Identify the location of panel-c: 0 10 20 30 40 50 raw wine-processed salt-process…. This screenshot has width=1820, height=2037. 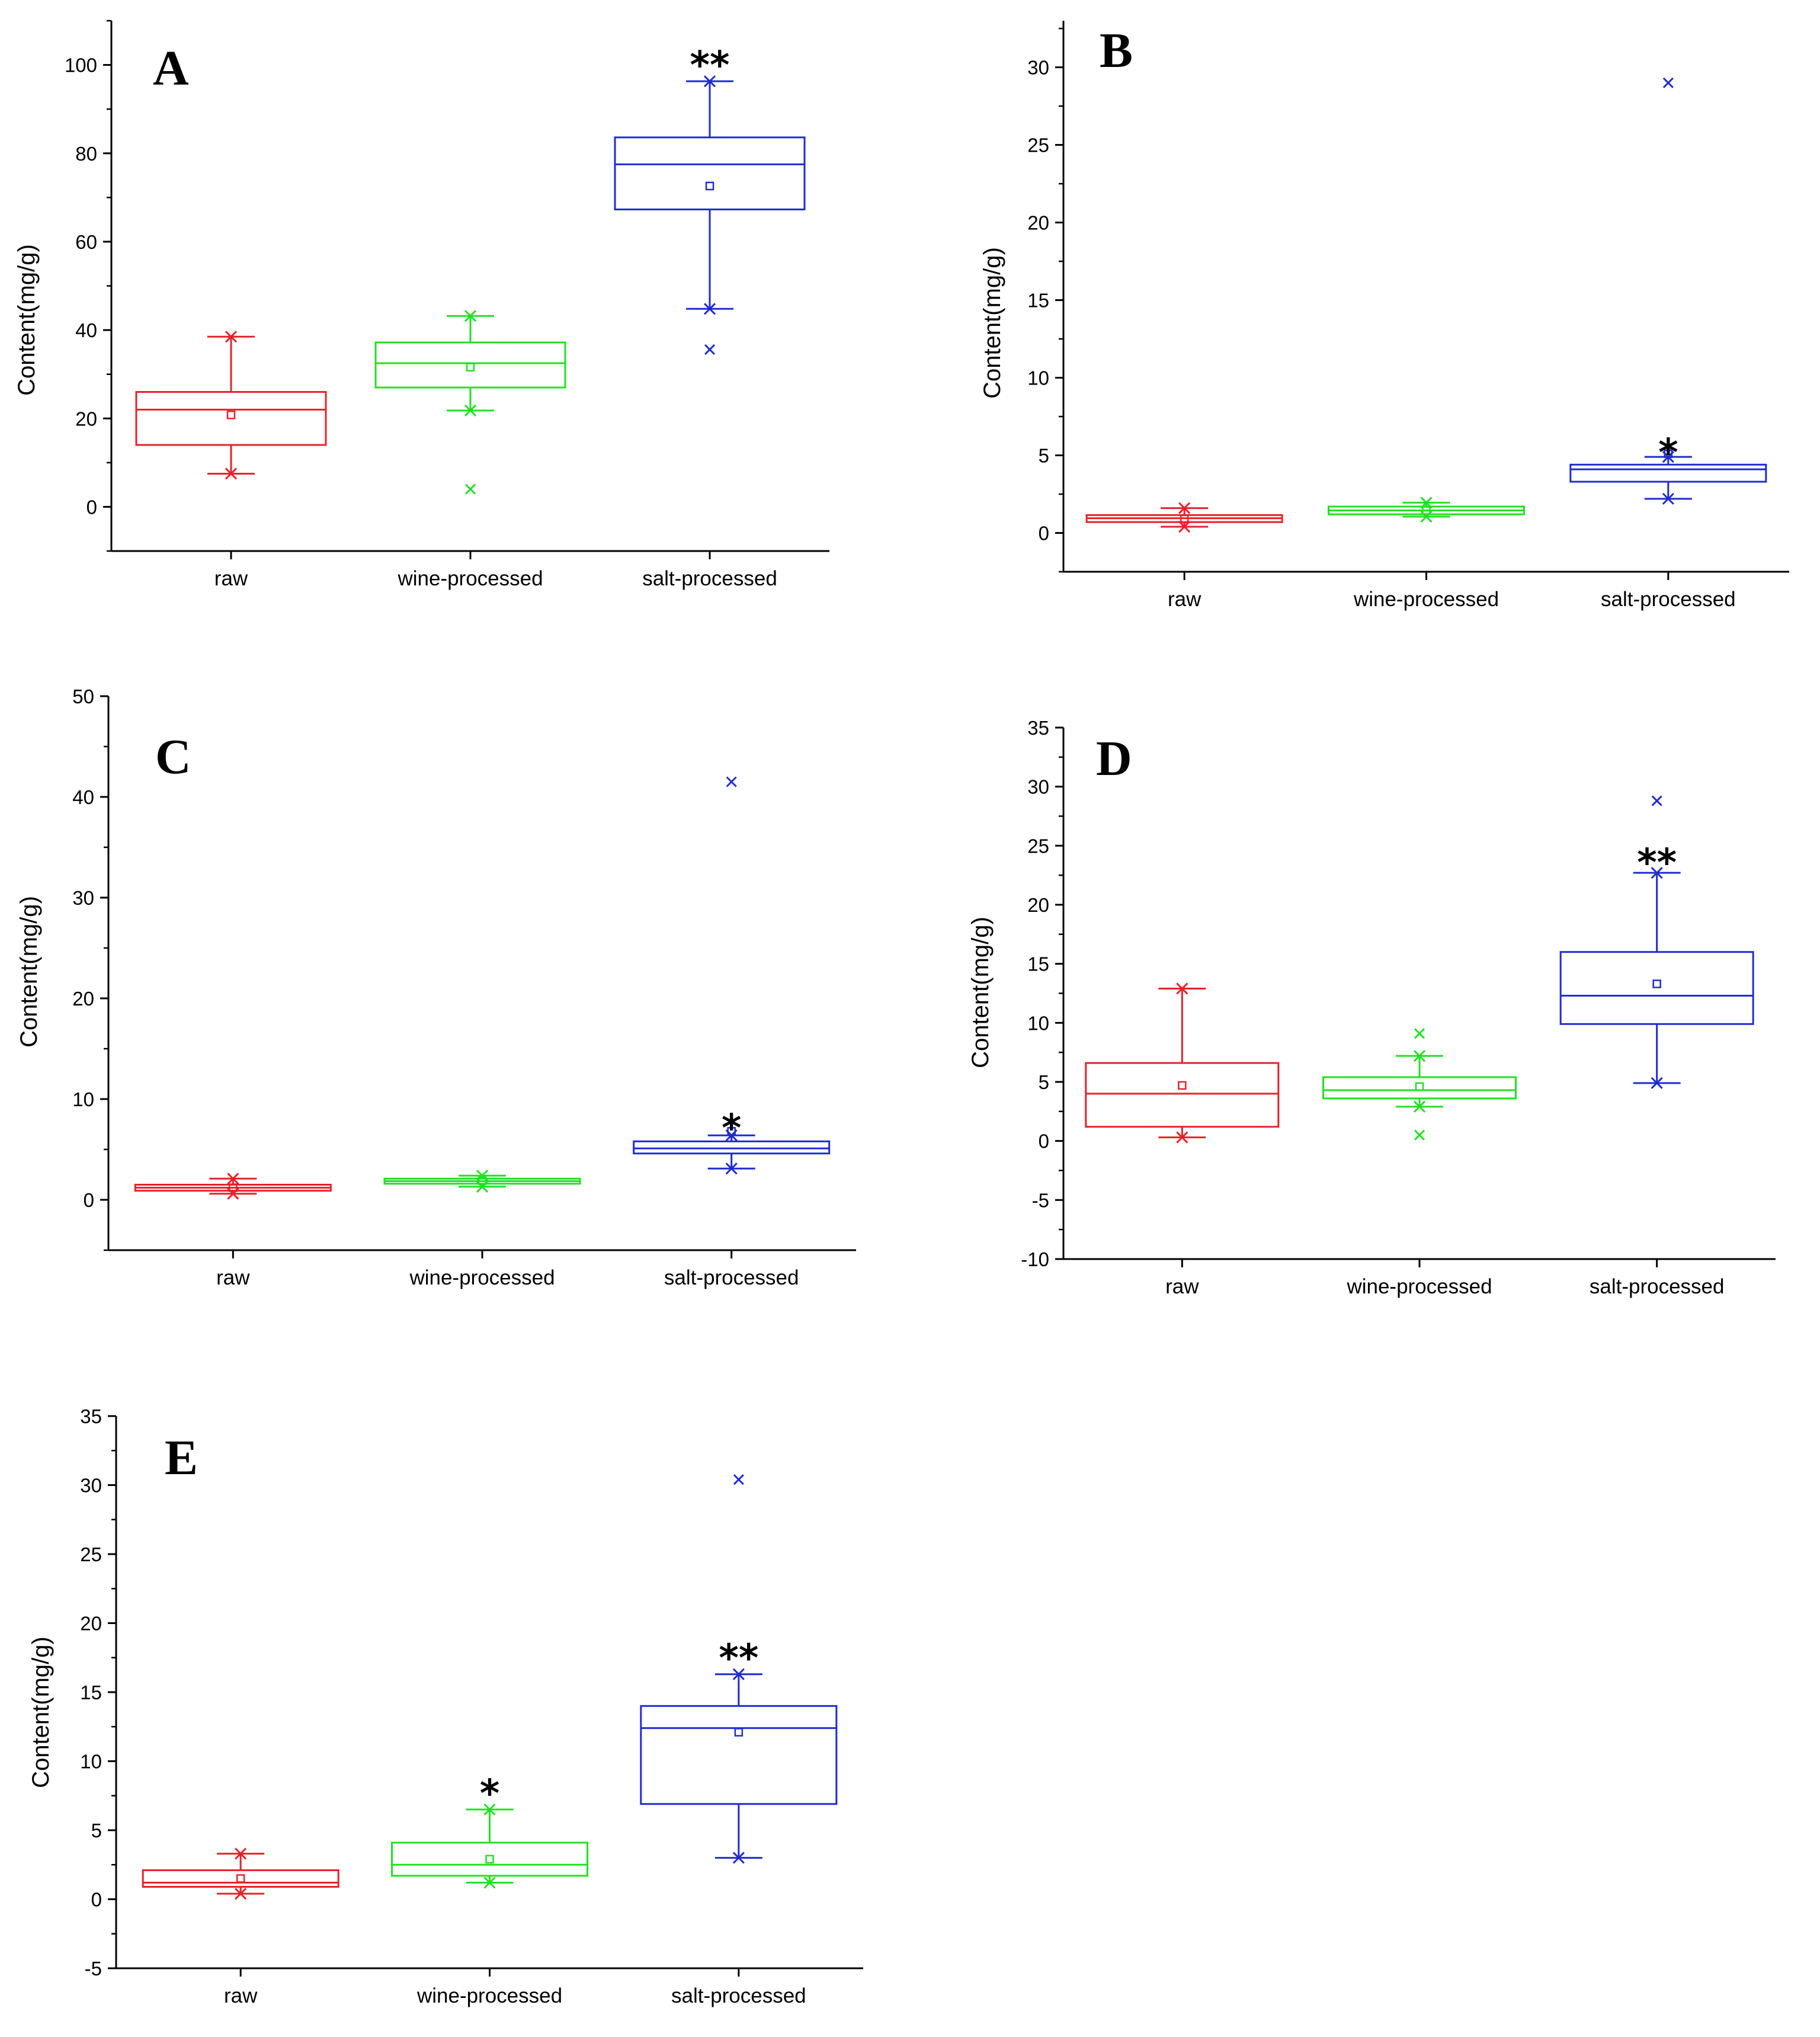
(436, 987).